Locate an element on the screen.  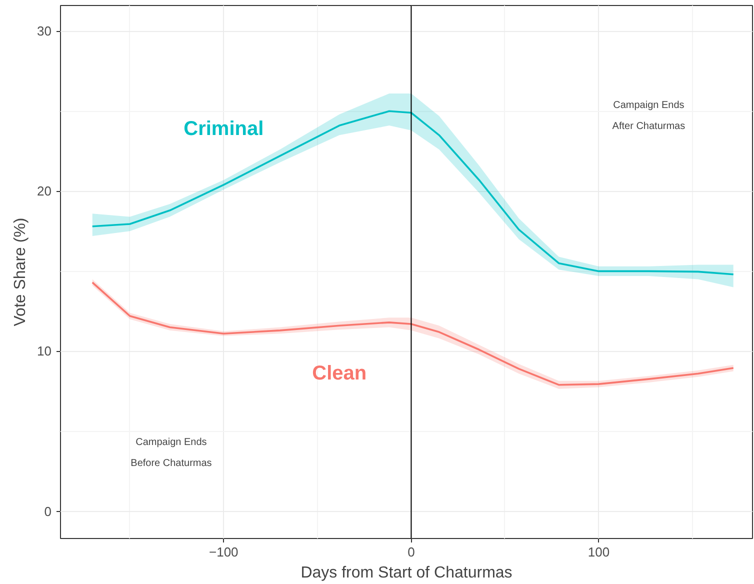
annotation: Campaign Ends Before Chaturmas is located at coordinates (171, 452).